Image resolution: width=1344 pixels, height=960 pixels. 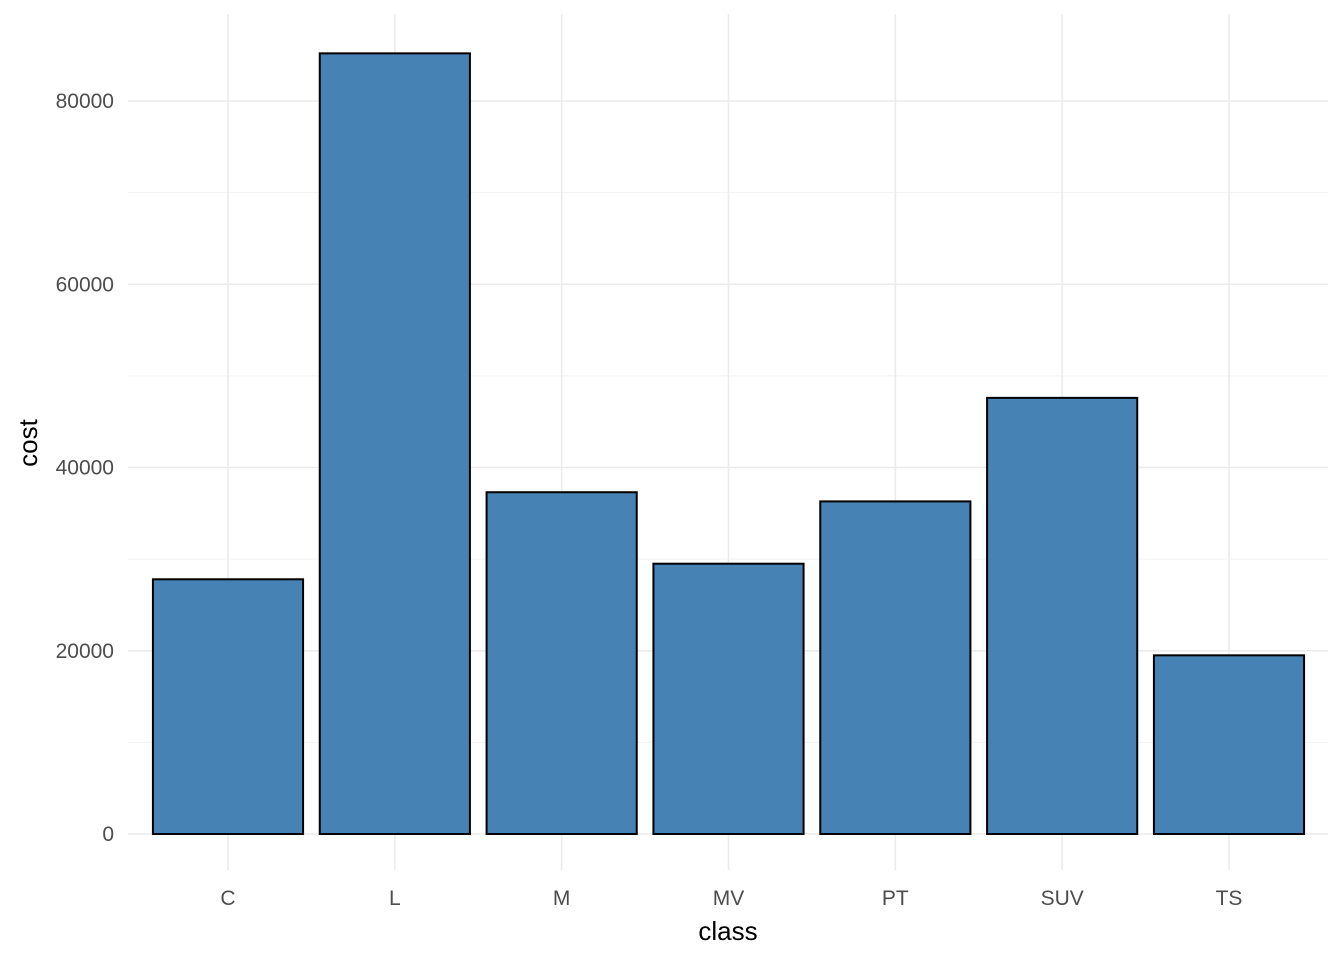 What do you see at coordinates (1062, 615) in the screenshot?
I see `bar-suv` at bounding box center [1062, 615].